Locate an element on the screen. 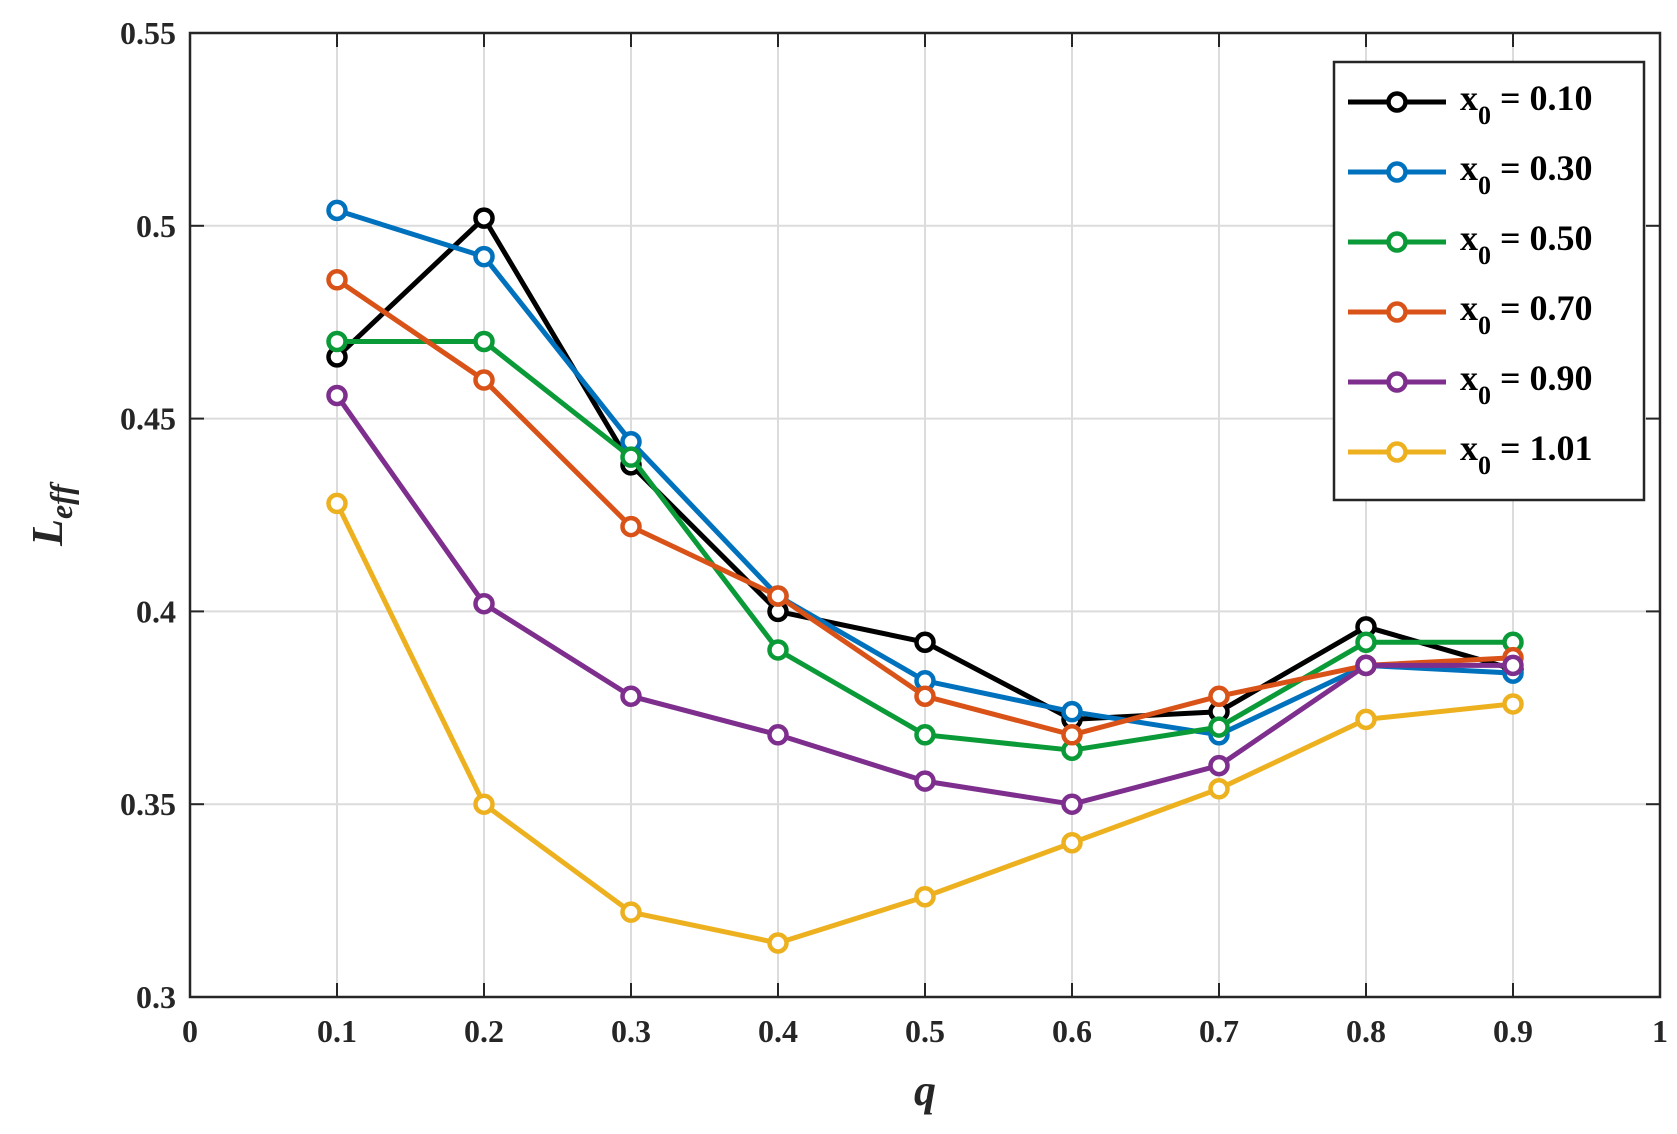 This screenshot has height=1134, width=1677. x-tick-label: 0.7 is located at coordinates (1219, 1031).